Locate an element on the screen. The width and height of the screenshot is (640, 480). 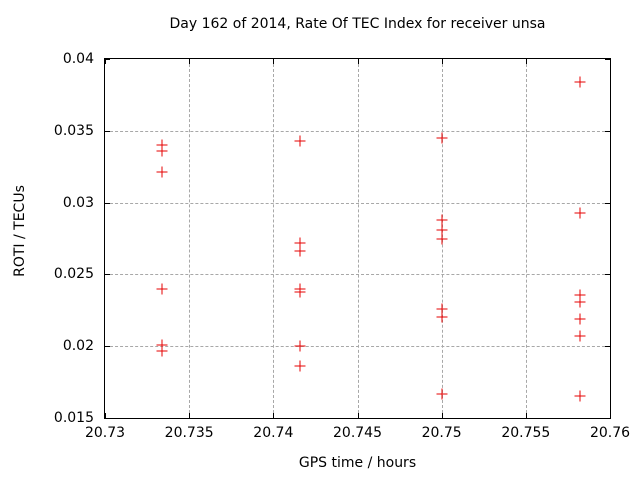
y-tick-label: 0.03 is located at coordinates (78, 202).